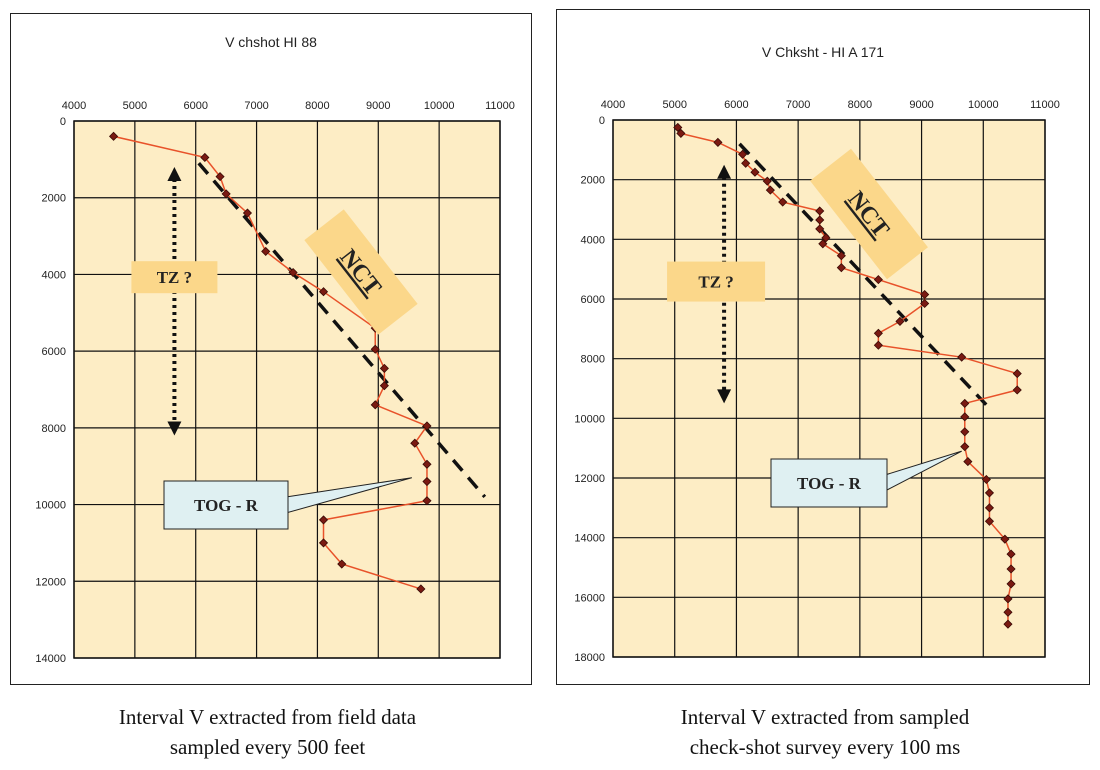 This screenshot has width=1100, height=770. Describe the element at coordinates (174, 277) in the screenshot. I see `tz-label-box-left` at that location.